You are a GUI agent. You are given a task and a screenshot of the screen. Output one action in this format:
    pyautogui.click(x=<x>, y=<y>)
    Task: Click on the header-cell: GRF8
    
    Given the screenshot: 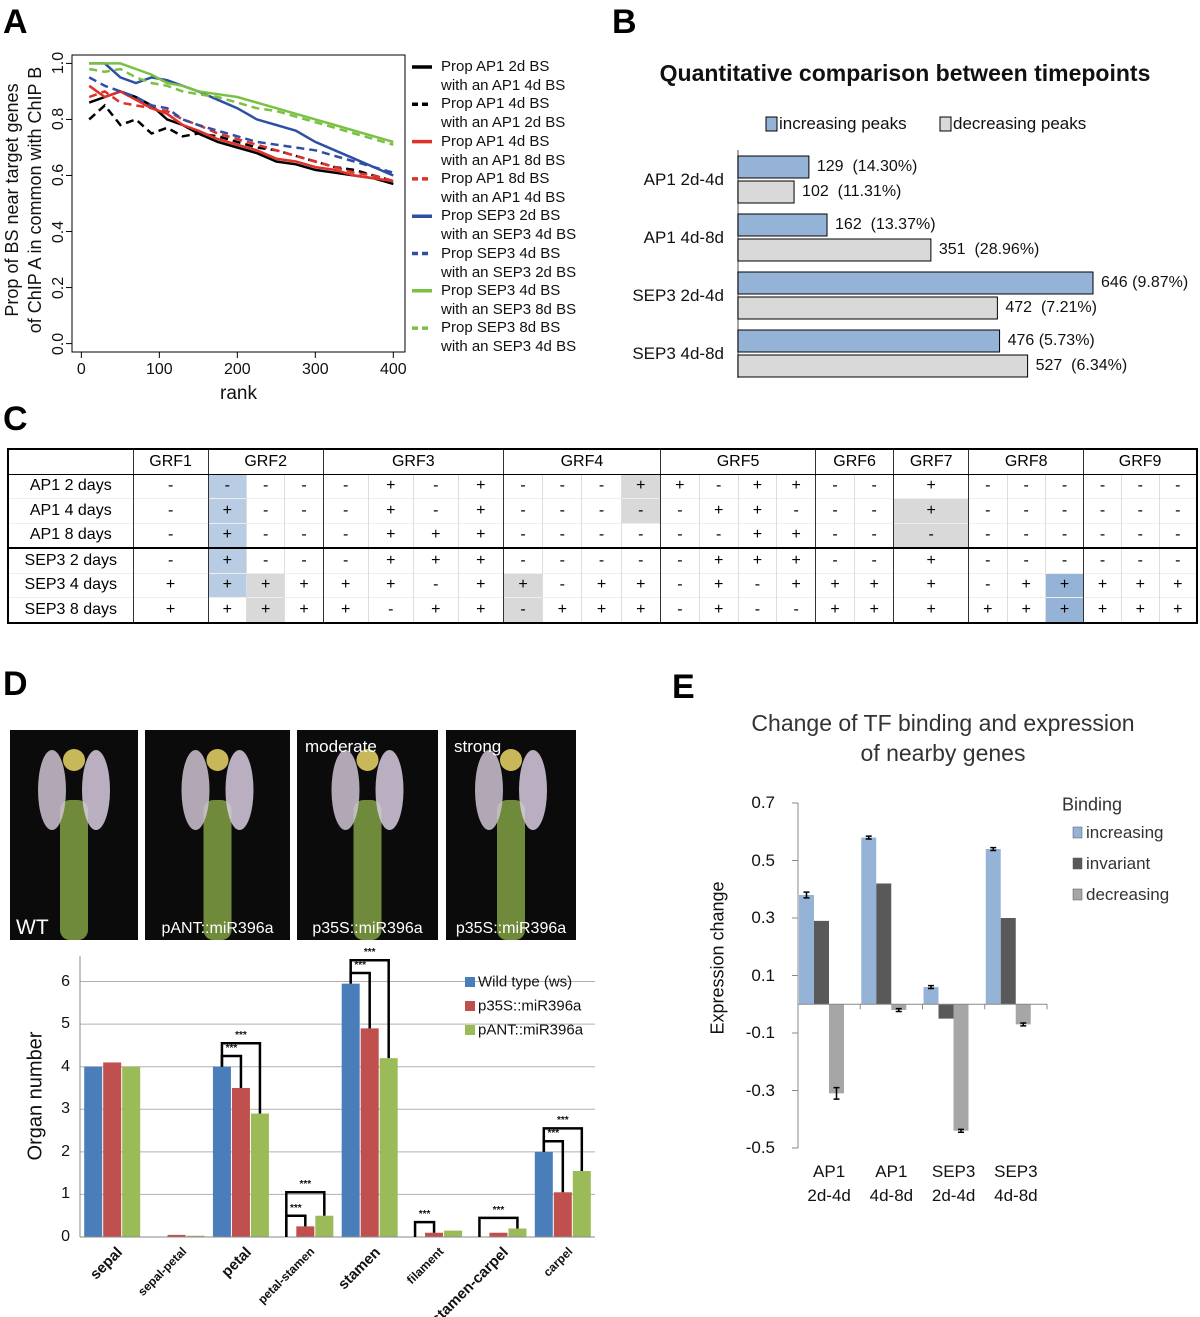 What is the action you would take?
    pyautogui.click(x=1026, y=461)
    